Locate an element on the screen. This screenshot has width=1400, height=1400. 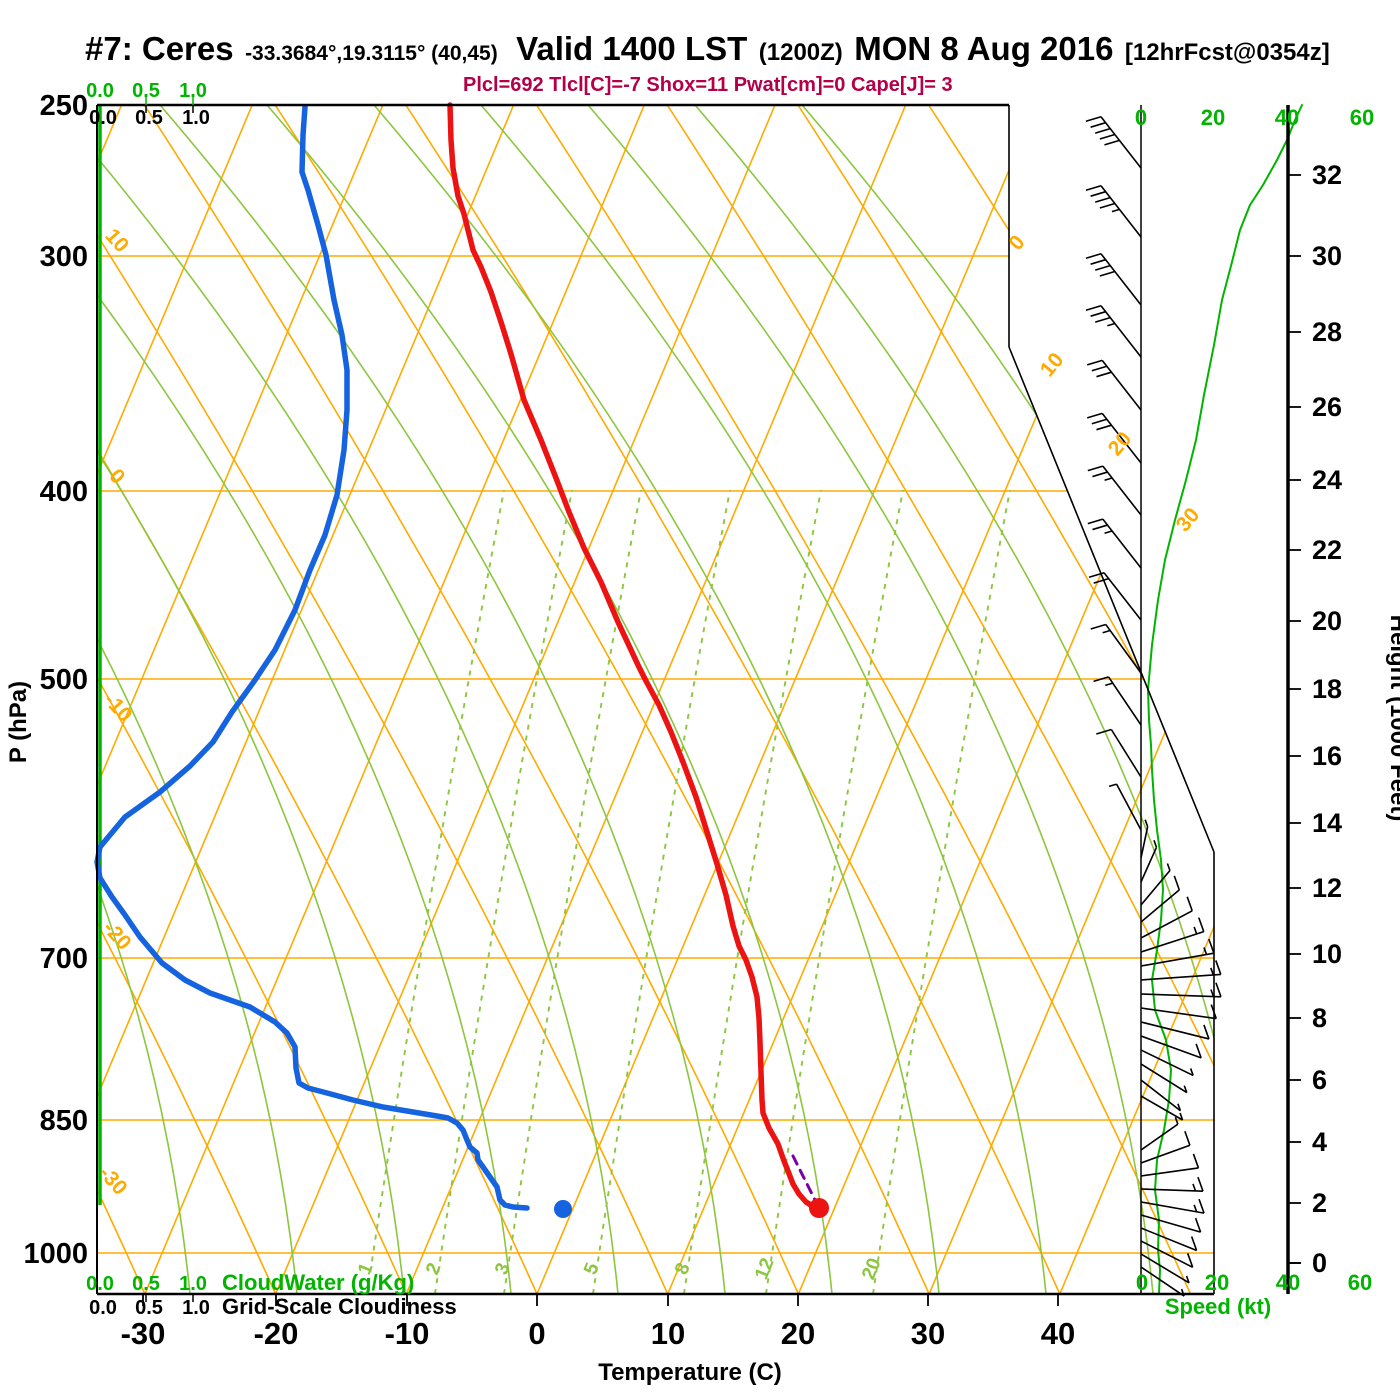
svg-text: 250 is located at coordinates (64, 106).